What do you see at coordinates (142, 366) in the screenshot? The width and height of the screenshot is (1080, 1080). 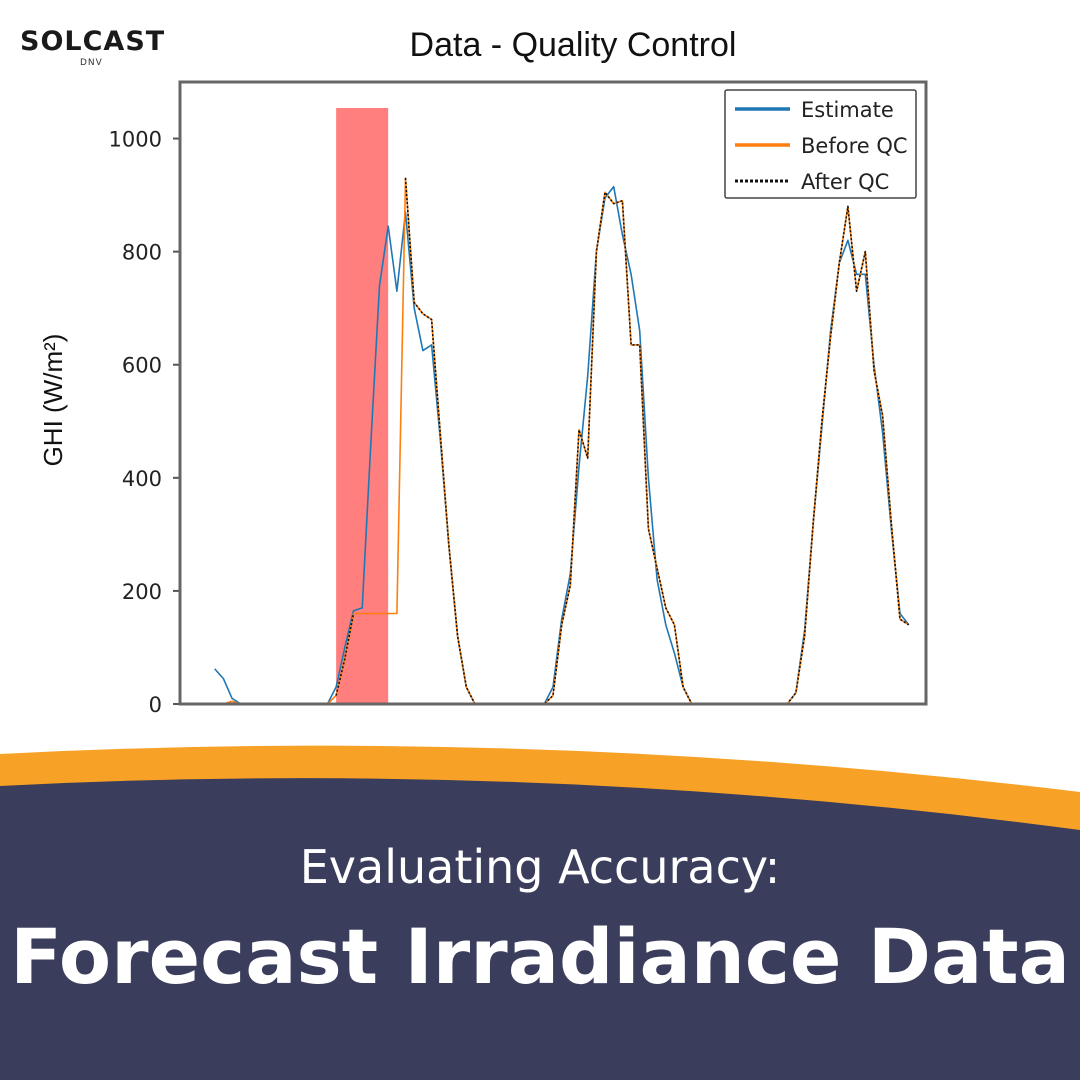 I see `y-tick-label: 600` at bounding box center [142, 366].